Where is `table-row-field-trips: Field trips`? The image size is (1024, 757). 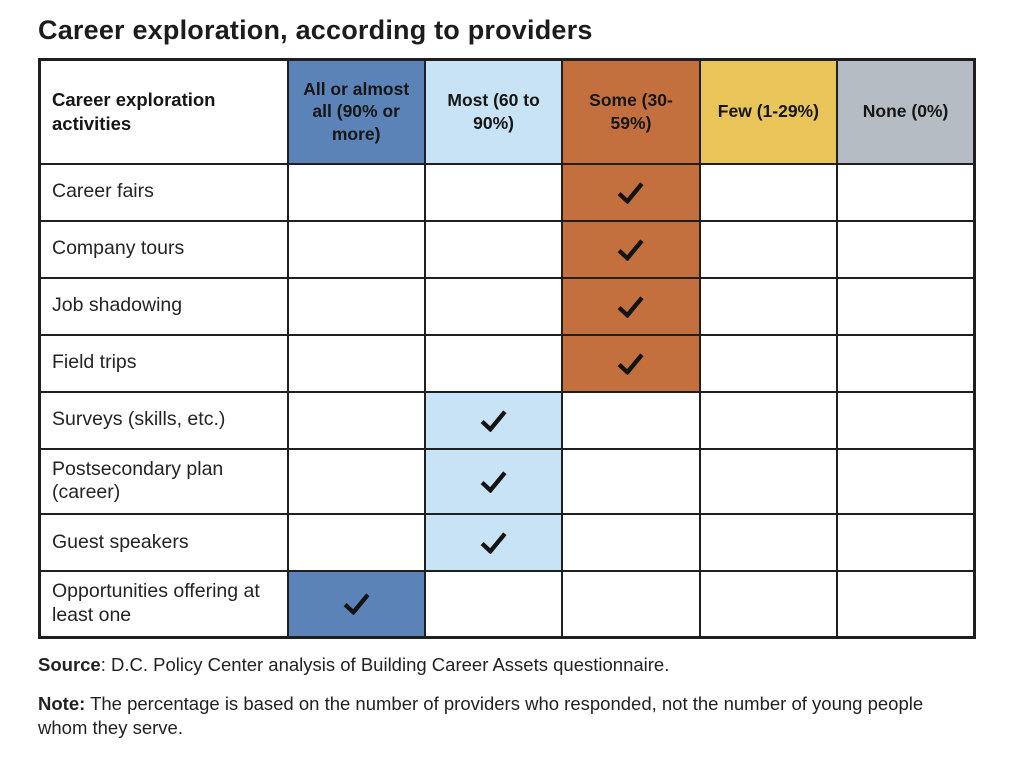
table-row-field-trips: Field trips is located at coordinates (507, 363).